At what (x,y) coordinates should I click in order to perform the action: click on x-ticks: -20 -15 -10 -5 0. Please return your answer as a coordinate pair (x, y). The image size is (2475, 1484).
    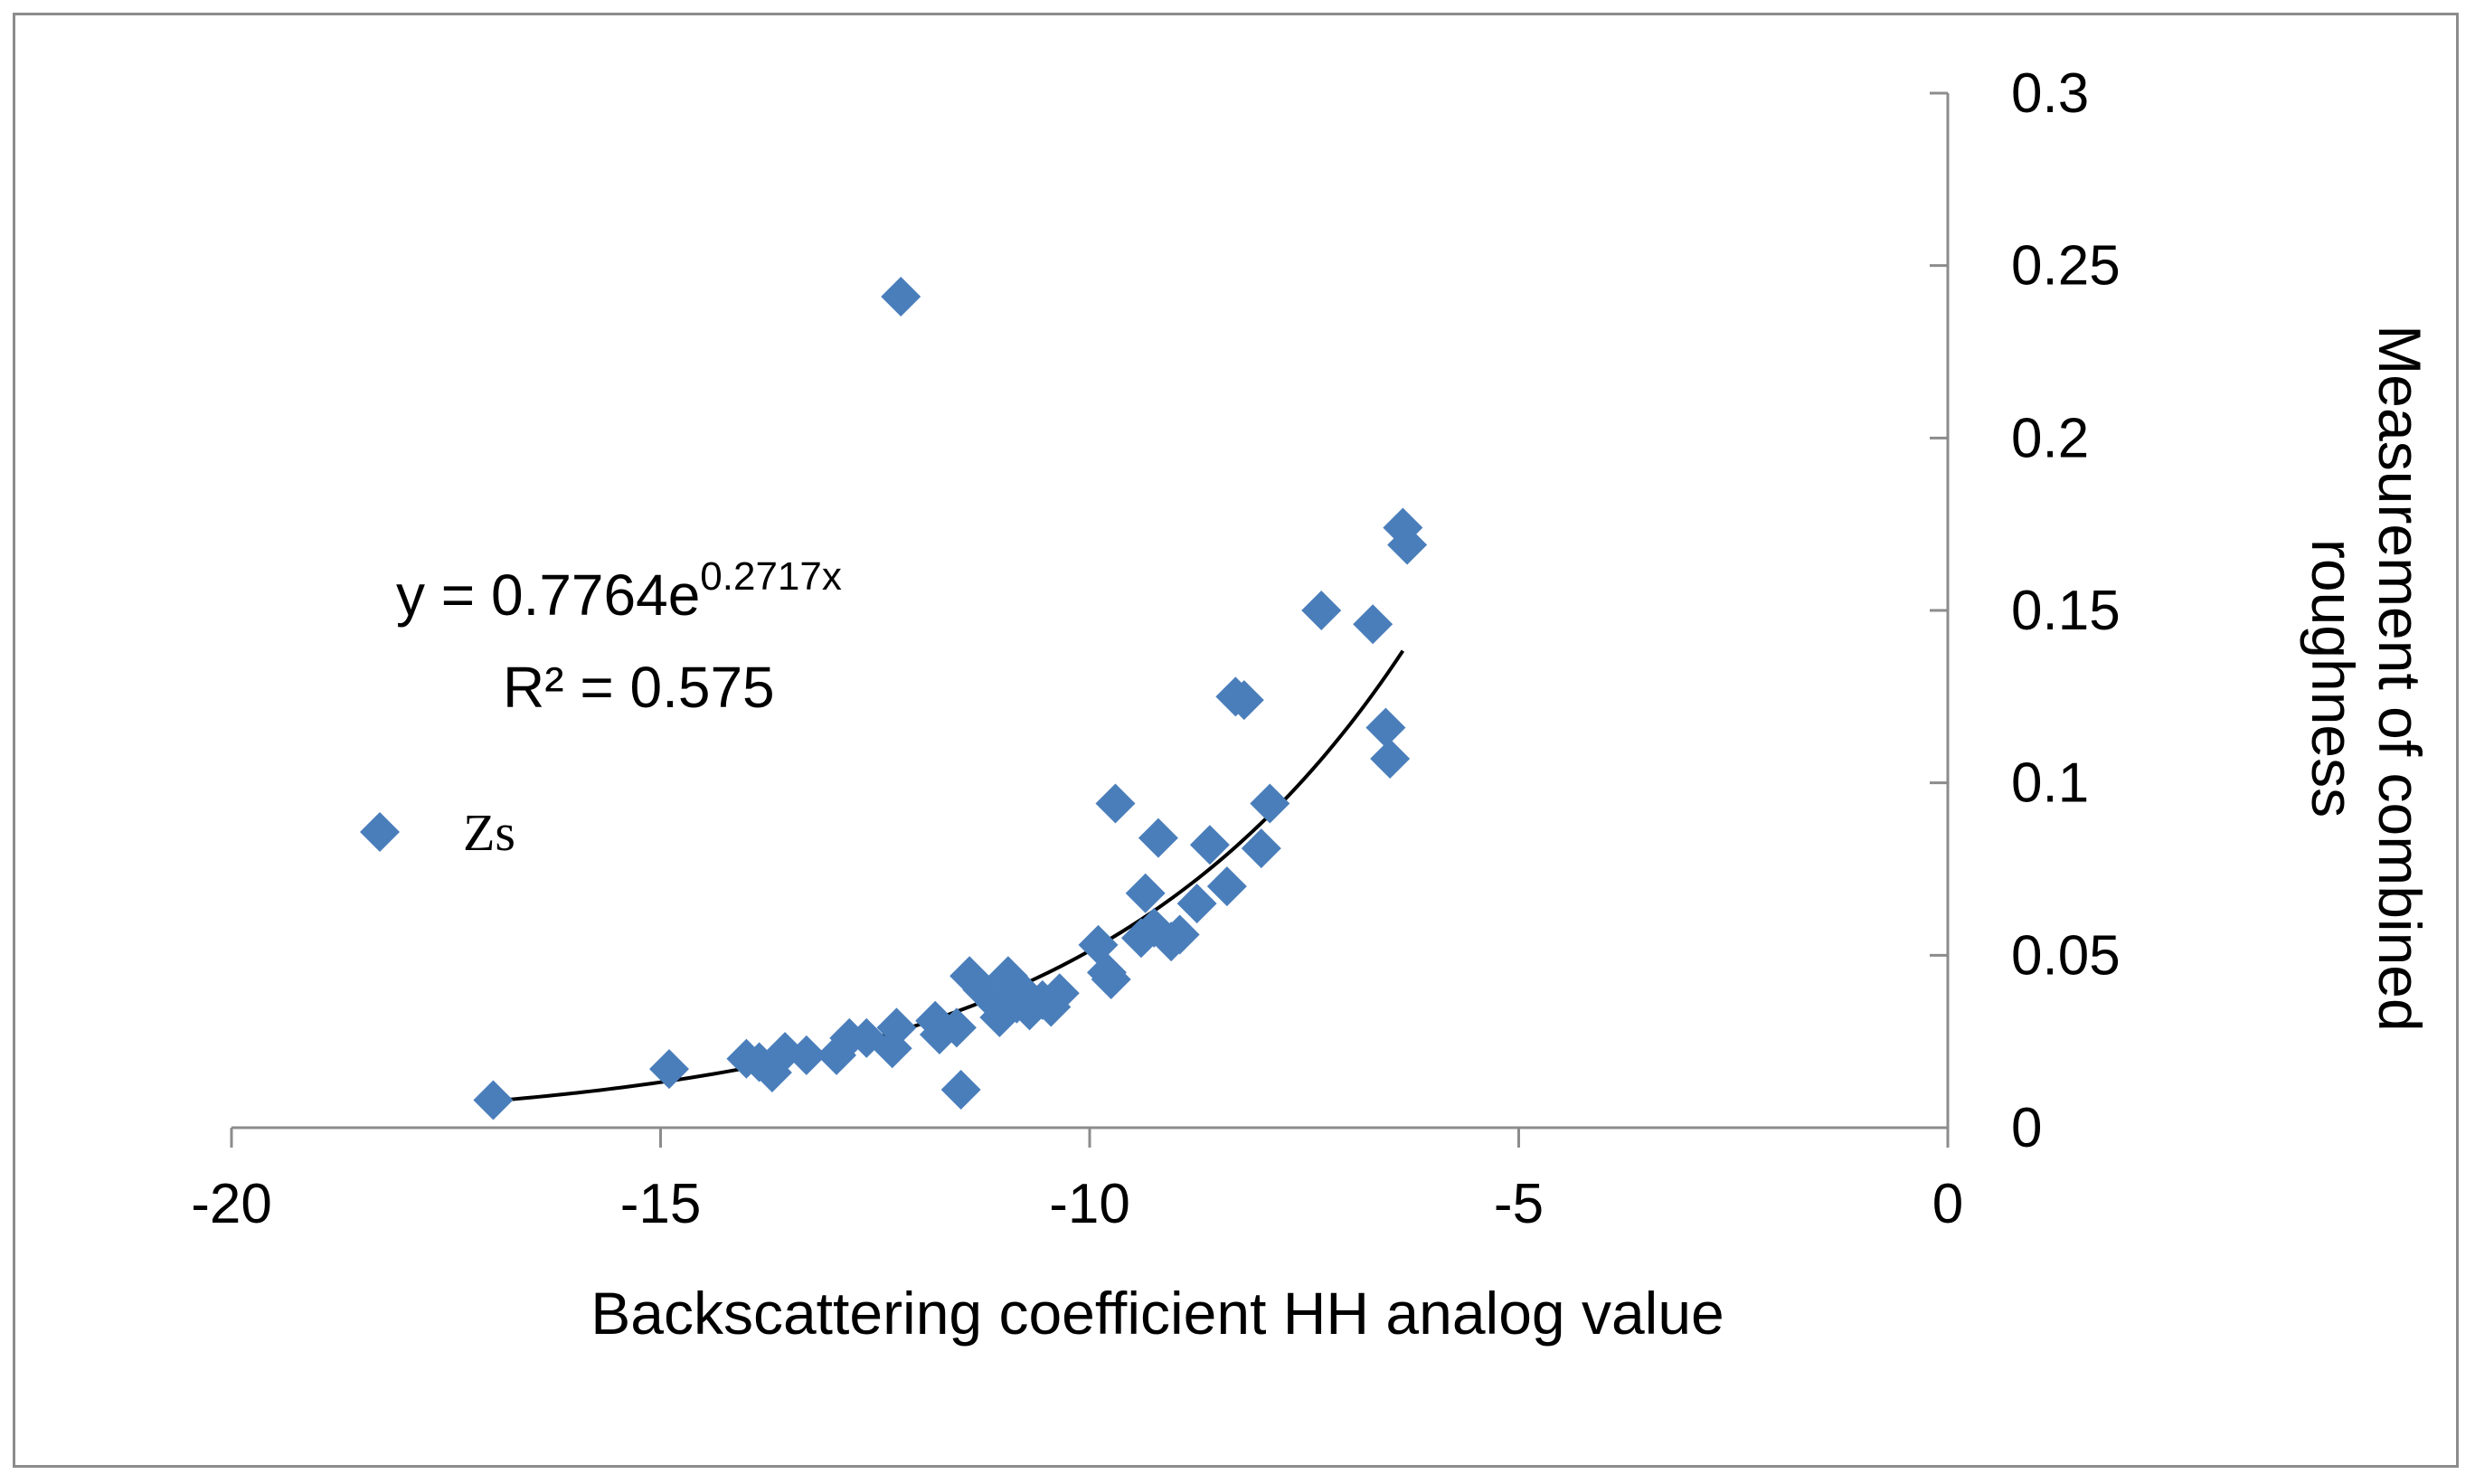
    Looking at the image, I should click on (1077, 1181).